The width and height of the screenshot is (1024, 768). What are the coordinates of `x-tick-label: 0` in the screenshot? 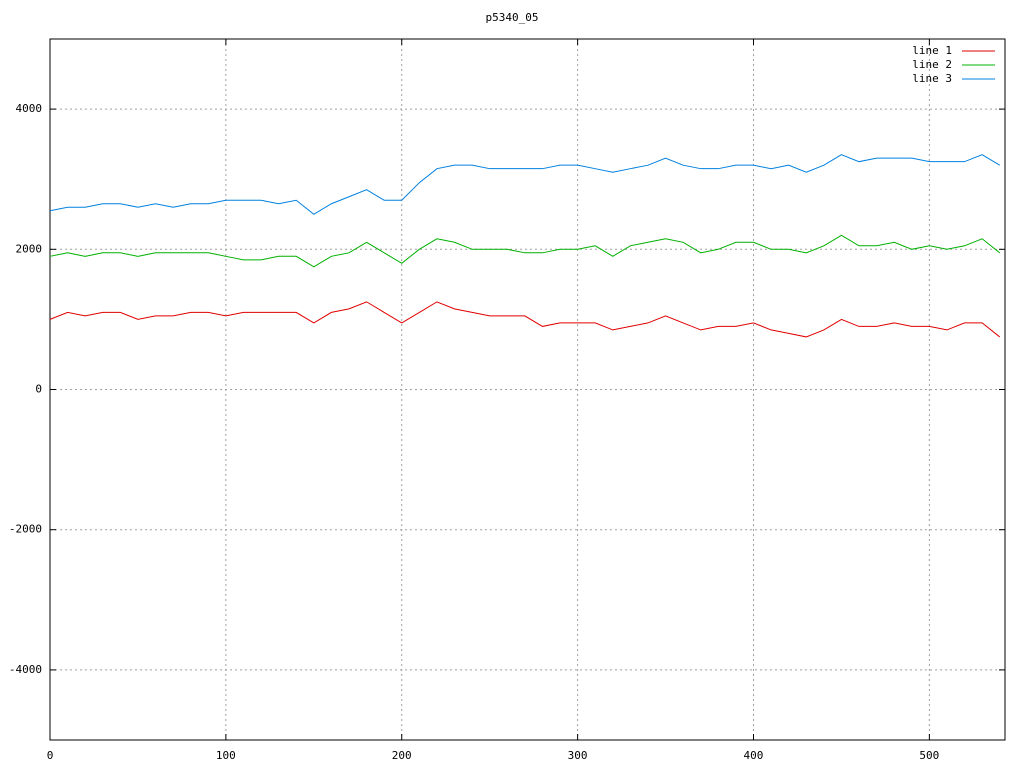 It's located at (50, 755).